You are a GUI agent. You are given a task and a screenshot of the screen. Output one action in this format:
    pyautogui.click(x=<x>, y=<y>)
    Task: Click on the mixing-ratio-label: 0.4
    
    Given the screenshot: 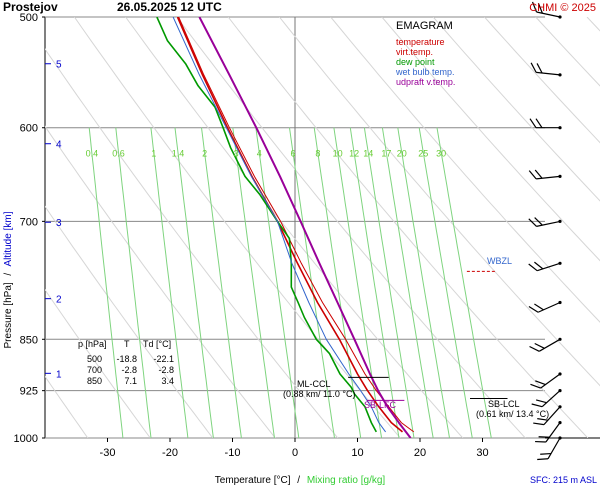 What is the action you would take?
    pyautogui.click(x=92, y=154)
    